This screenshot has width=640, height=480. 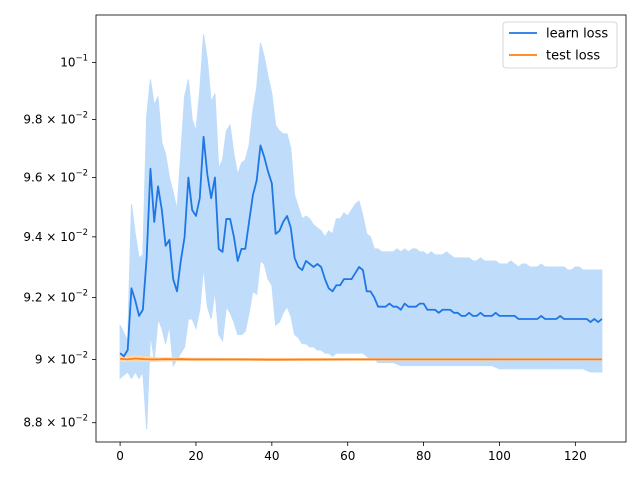 I want to click on y-tick-label: 9.6 × 10⁻², so click(x=55, y=177).